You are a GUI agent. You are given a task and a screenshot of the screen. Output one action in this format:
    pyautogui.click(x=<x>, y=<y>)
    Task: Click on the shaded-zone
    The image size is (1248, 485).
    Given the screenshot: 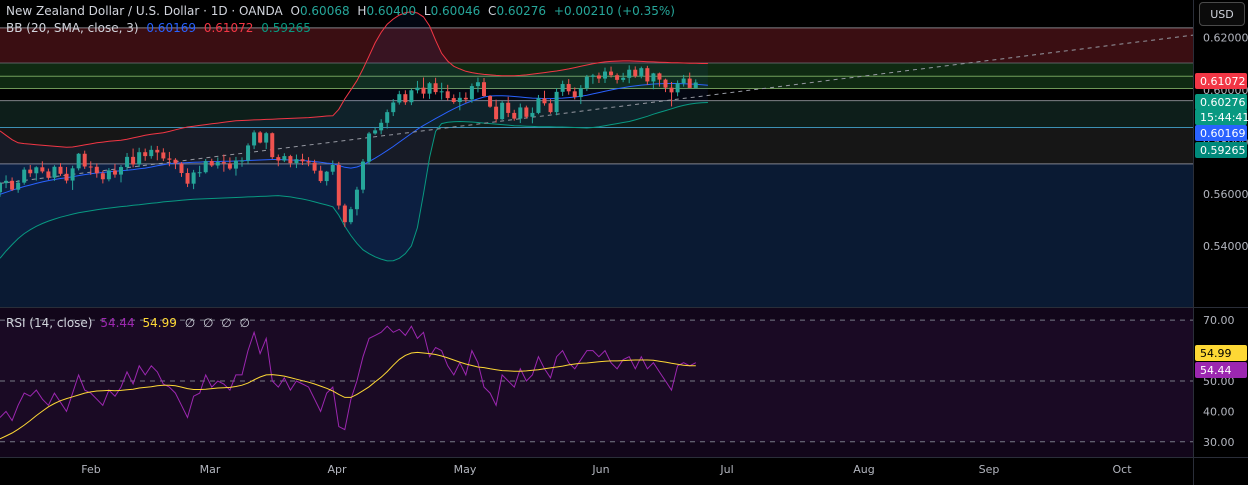 What is the action you would take?
    pyautogui.click(x=596, y=45)
    